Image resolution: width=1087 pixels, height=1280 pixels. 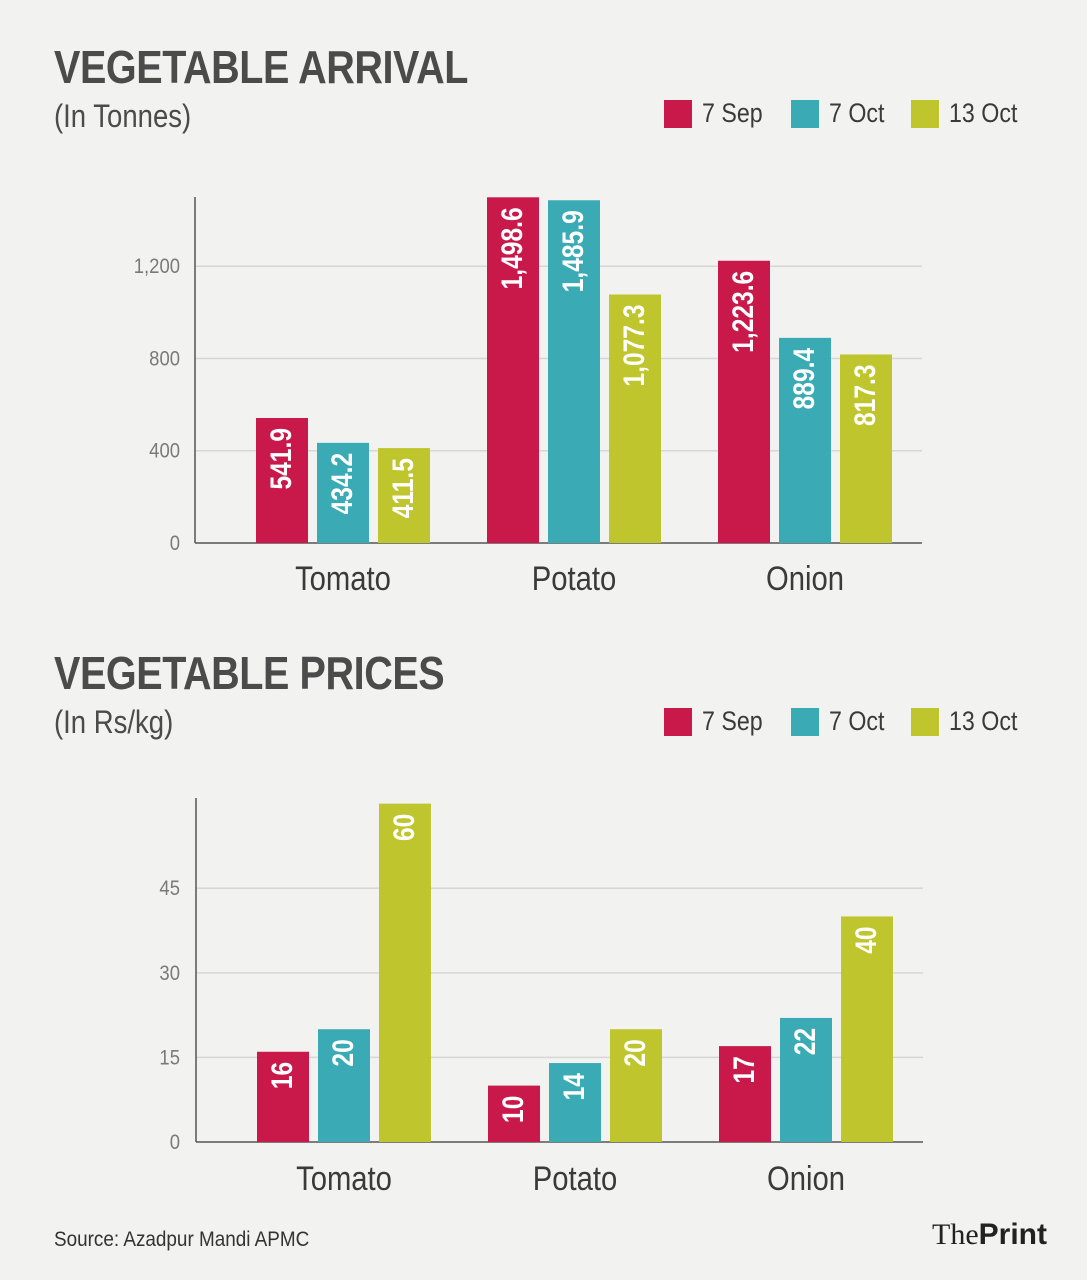 I want to click on bar-value-label: 17, so click(x=744, y=1069).